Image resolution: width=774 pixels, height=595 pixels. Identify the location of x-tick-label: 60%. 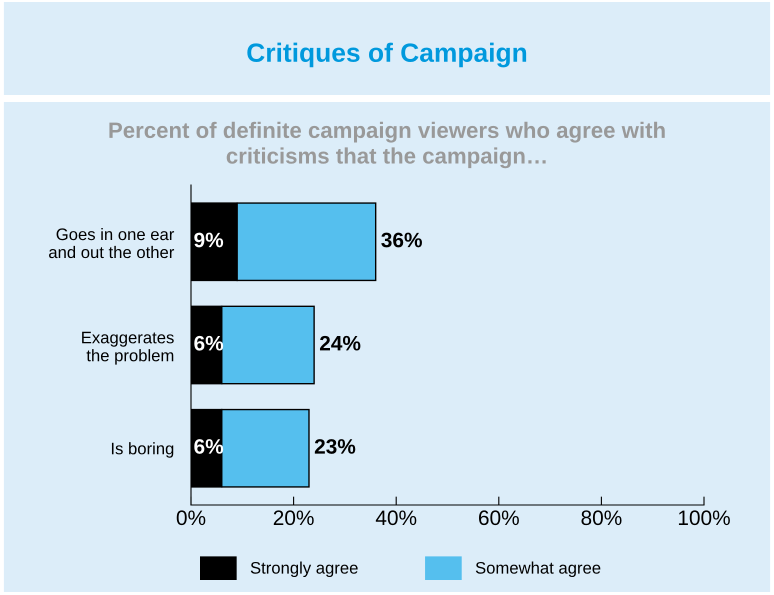
(499, 518).